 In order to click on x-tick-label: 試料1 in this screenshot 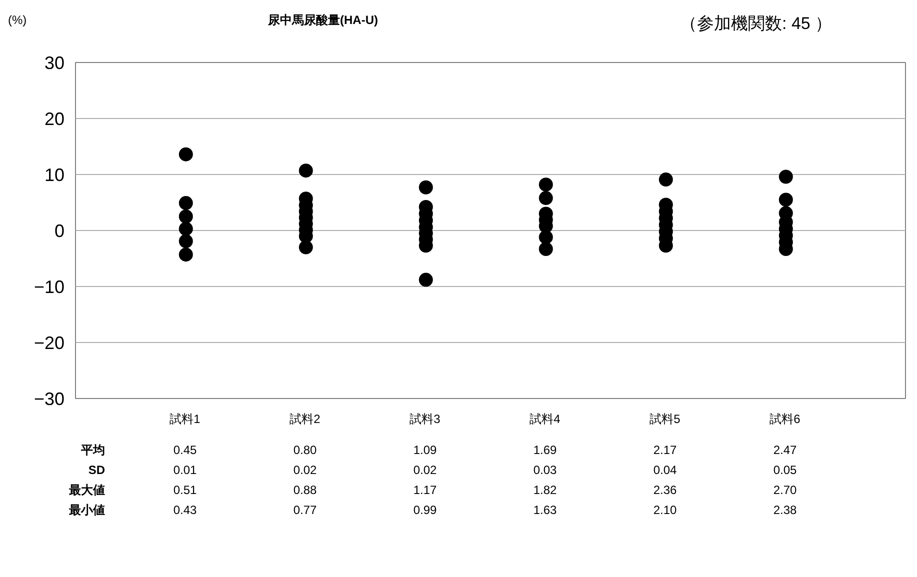, I will do `click(185, 419)`.